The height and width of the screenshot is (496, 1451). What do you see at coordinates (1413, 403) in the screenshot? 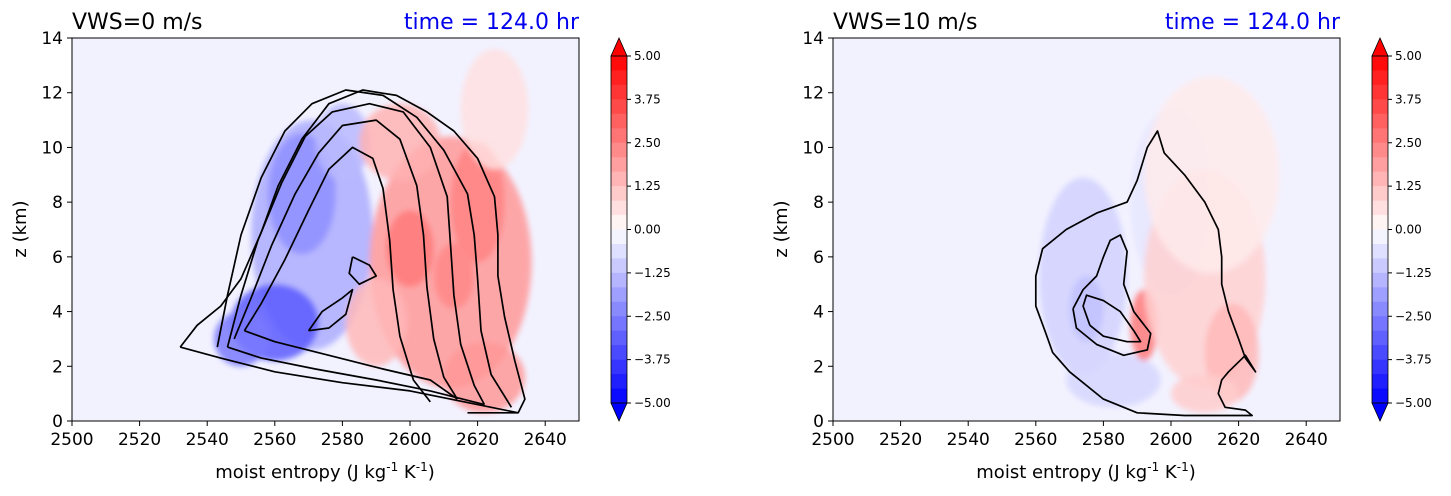
I see `colorbar-tick-label: −5.00` at bounding box center [1413, 403].